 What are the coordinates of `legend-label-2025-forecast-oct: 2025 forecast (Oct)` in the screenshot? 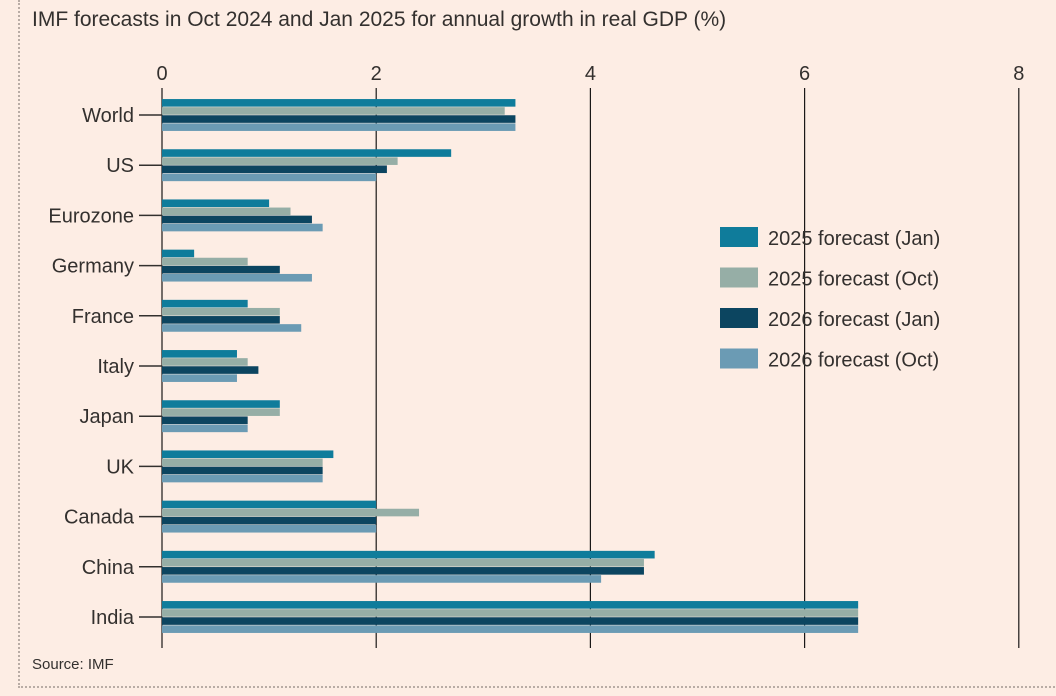 It's located at (853, 280).